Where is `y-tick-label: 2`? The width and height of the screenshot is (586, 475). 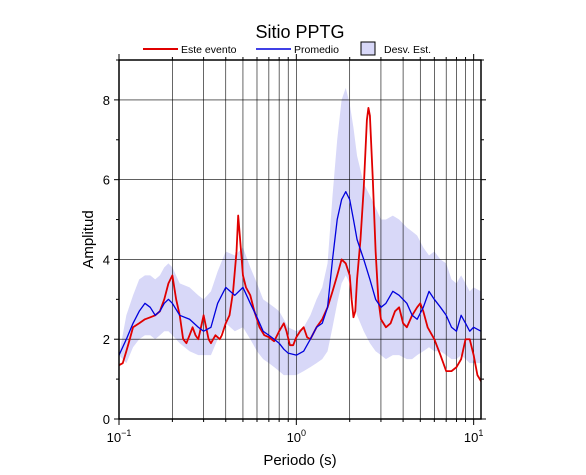 y-tick-label: 2 is located at coordinates (106, 339).